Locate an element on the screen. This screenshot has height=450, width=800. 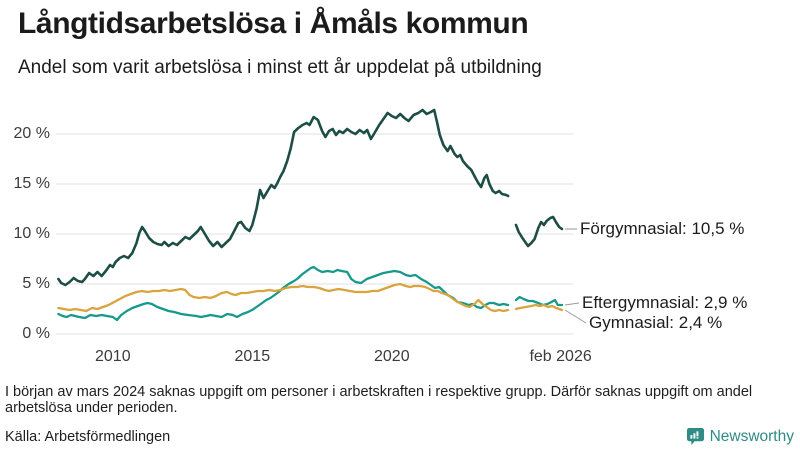
x-tick-label-2010: 2010 is located at coordinates (113, 356).